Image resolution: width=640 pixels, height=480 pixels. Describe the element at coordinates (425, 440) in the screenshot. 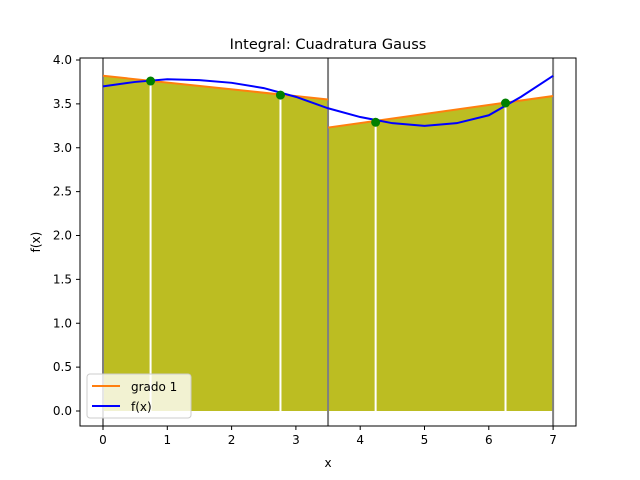

I see `x-tick-label: 5` at that location.